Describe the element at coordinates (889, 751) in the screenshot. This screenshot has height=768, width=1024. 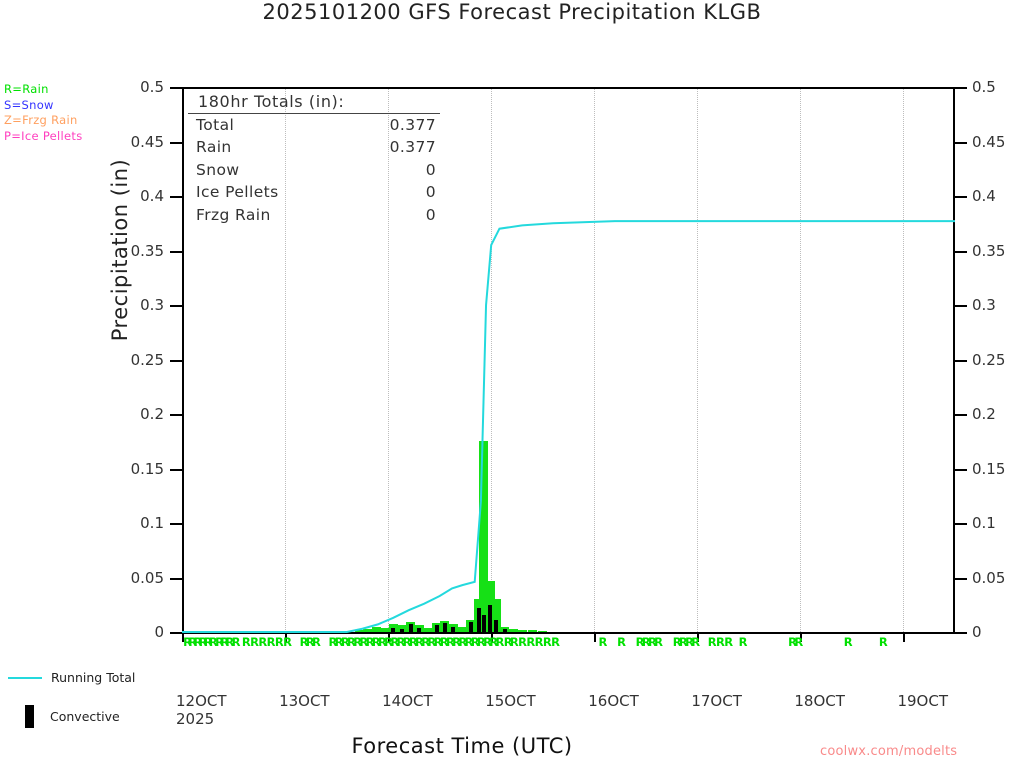
I see `watermark: coolwx.com/modelts` at that location.